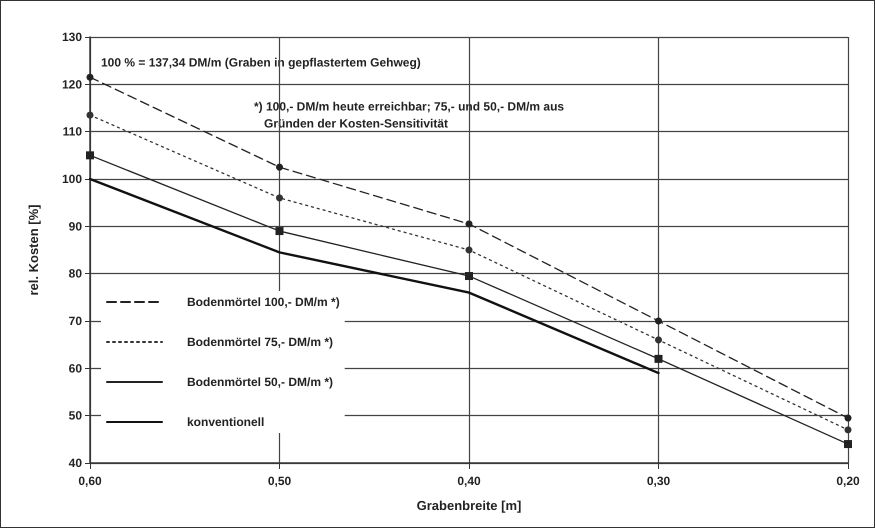 The image size is (875, 528). I want to click on y-tick-label: 50, so click(75, 415).